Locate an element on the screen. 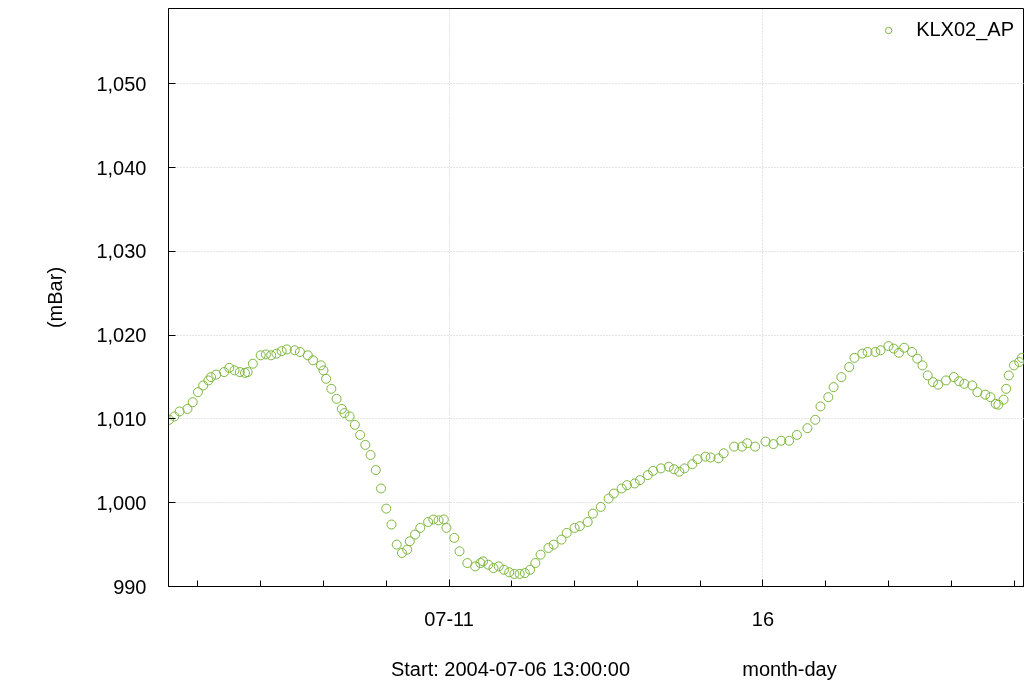  y-axis-title: (mBar) is located at coordinates (55, 297).